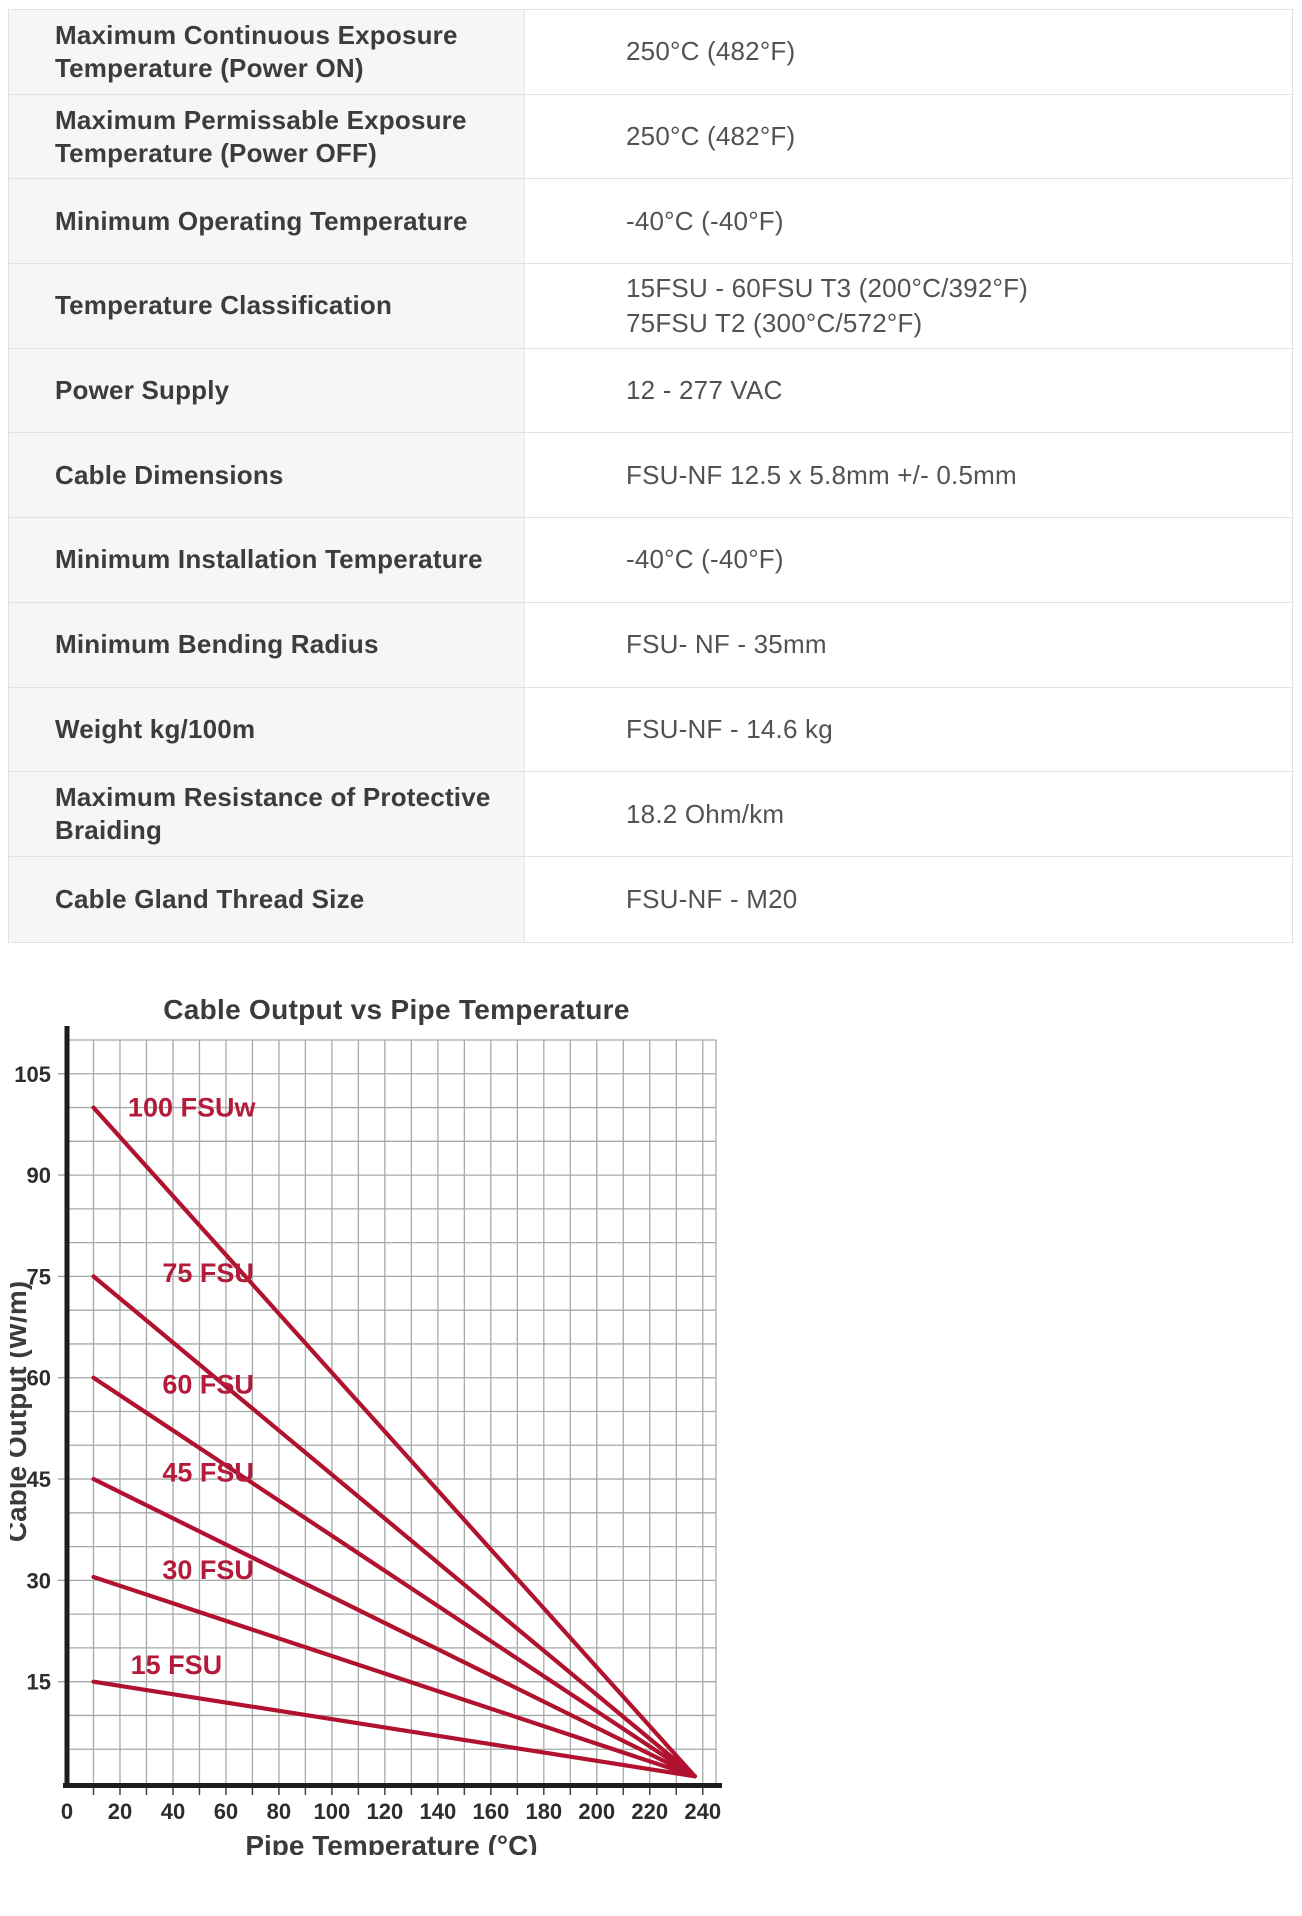 The width and height of the screenshot is (1302, 1916). I want to click on spec-value: FSU-NF - 14.6 kg, so click(729, 728).